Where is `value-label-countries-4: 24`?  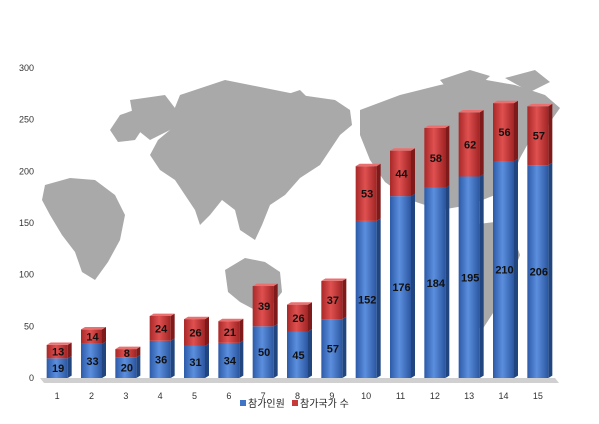 value-label-countries-4: 24 is located at coordinates (161, 329).